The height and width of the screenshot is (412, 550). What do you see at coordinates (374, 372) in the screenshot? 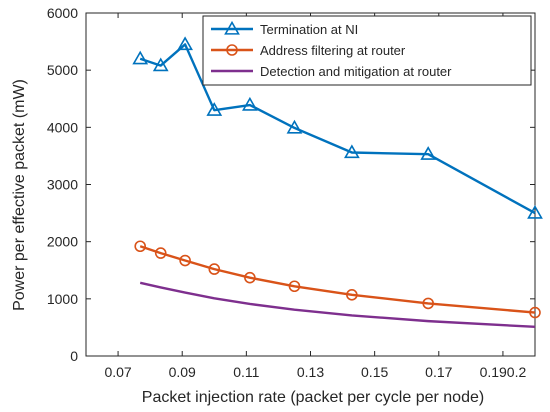
I see `x-tick-label: 0.15` at bounding box center [374, 372].